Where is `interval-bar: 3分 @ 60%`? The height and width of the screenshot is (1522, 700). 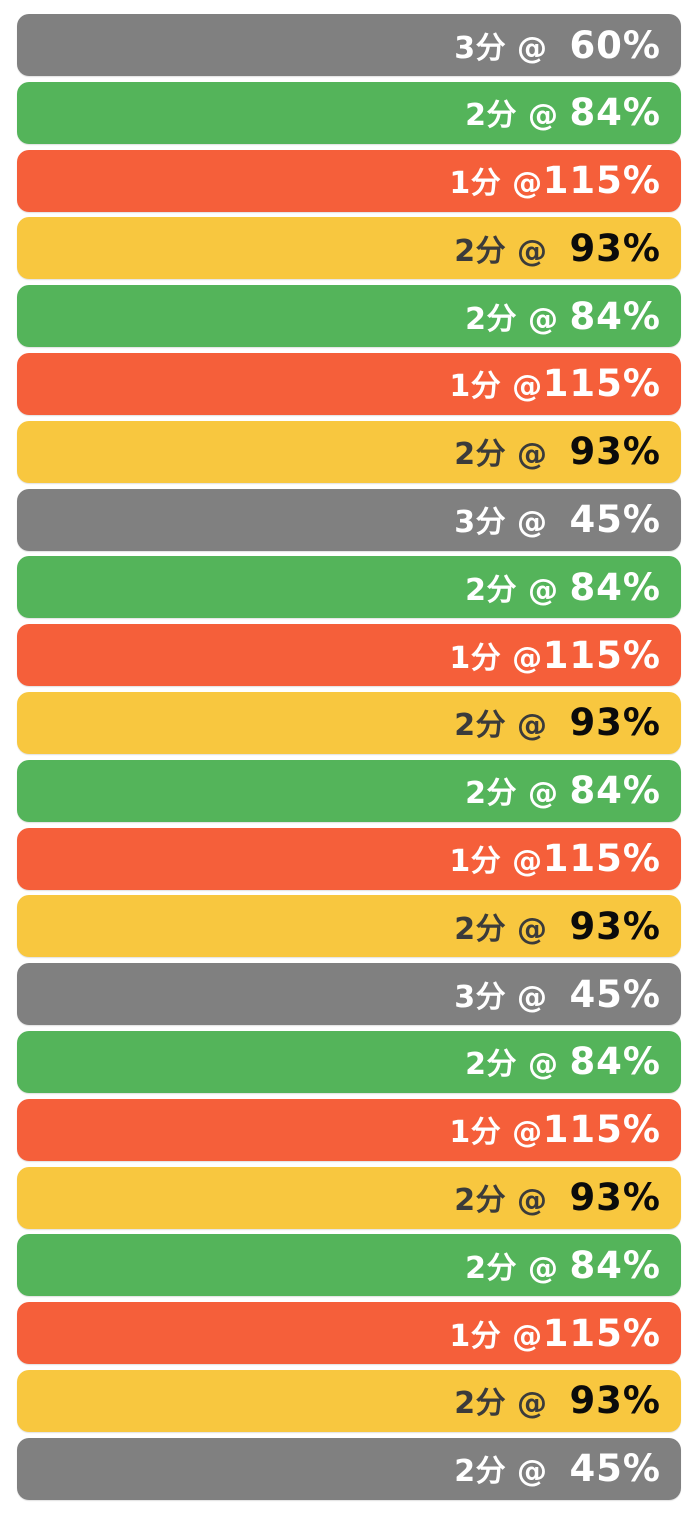 interval-bar: 3分 @ 60% is located at coordinates (349, 45).